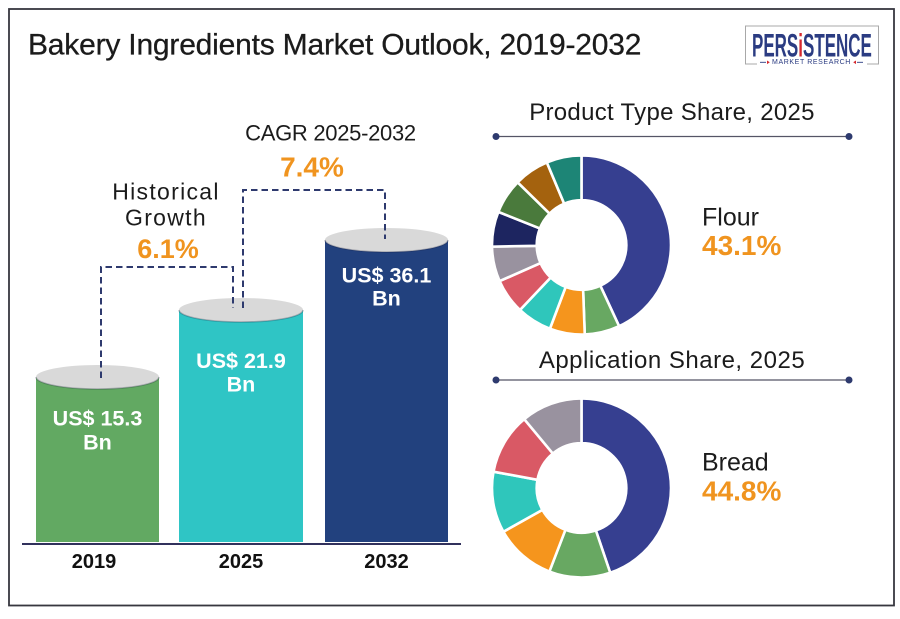 The width and height of the screenshot is (900, 619). I want to click on svg-text: 6.1%, so click(168, 249).